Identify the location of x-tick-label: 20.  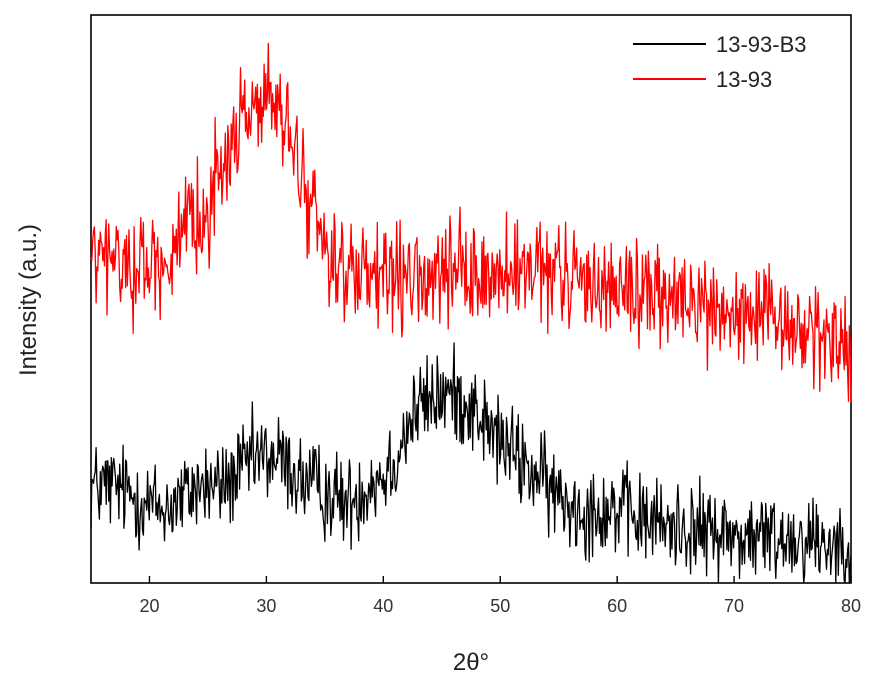
(149, 606).